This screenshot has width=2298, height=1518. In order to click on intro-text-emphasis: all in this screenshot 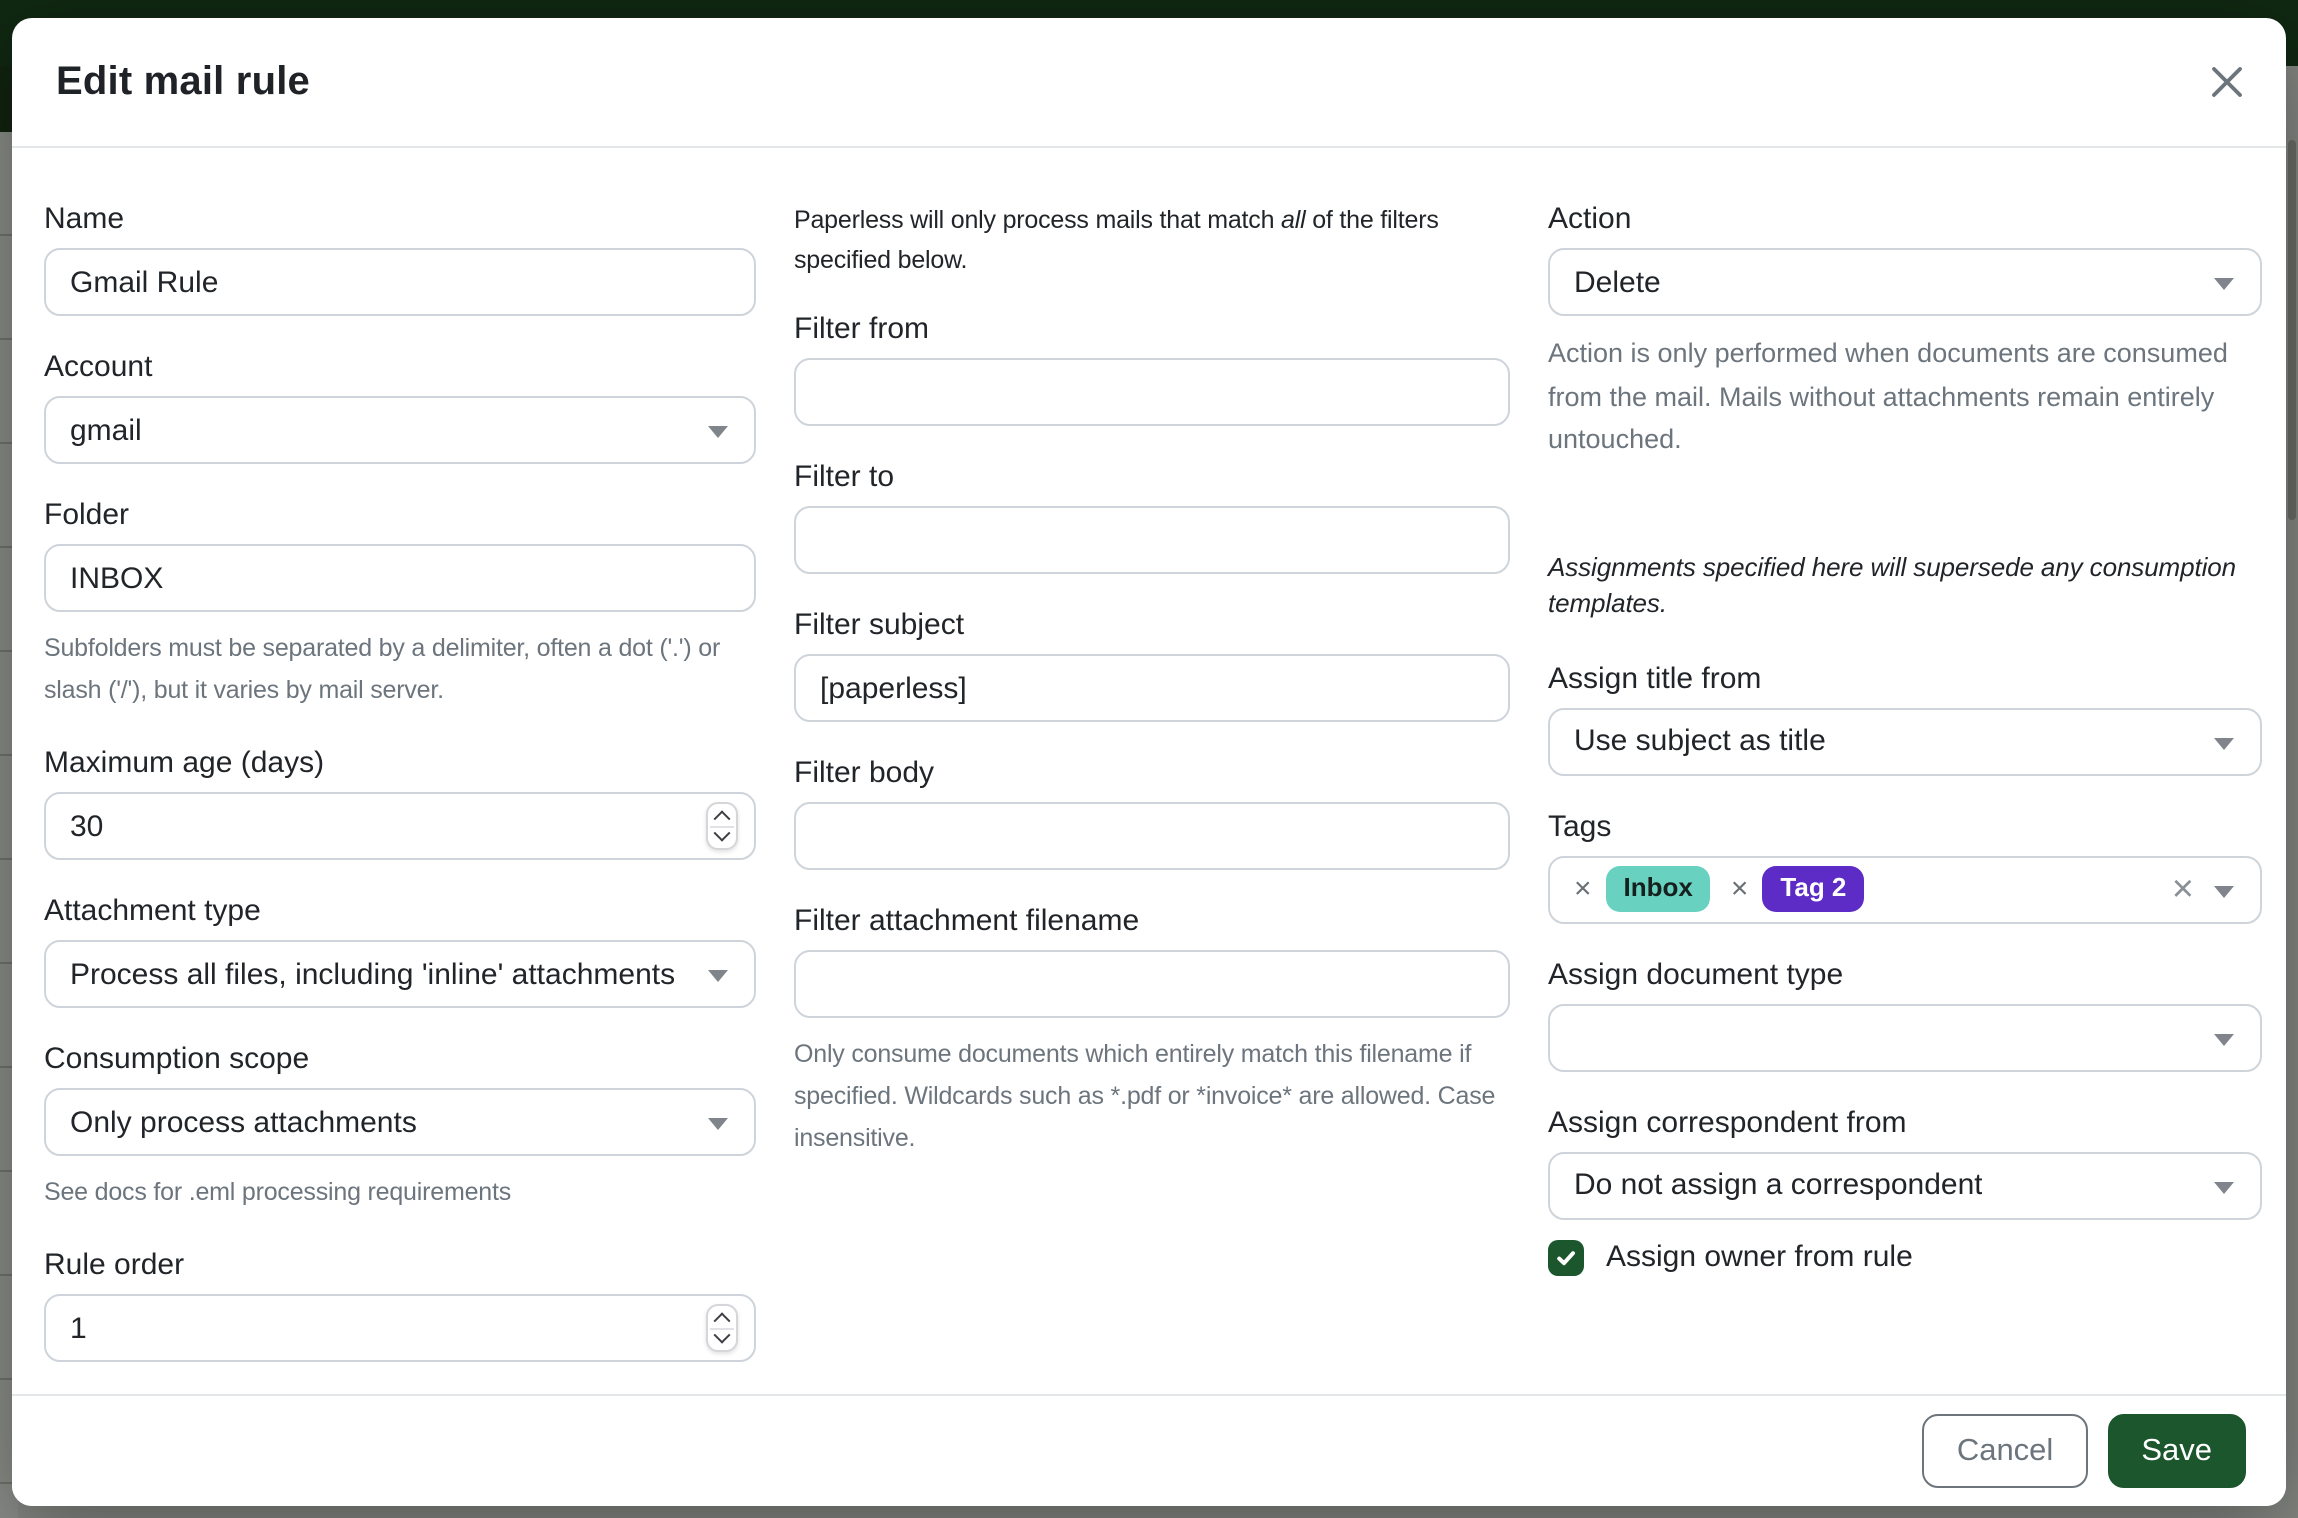, I will do `click(1293, 220)`.